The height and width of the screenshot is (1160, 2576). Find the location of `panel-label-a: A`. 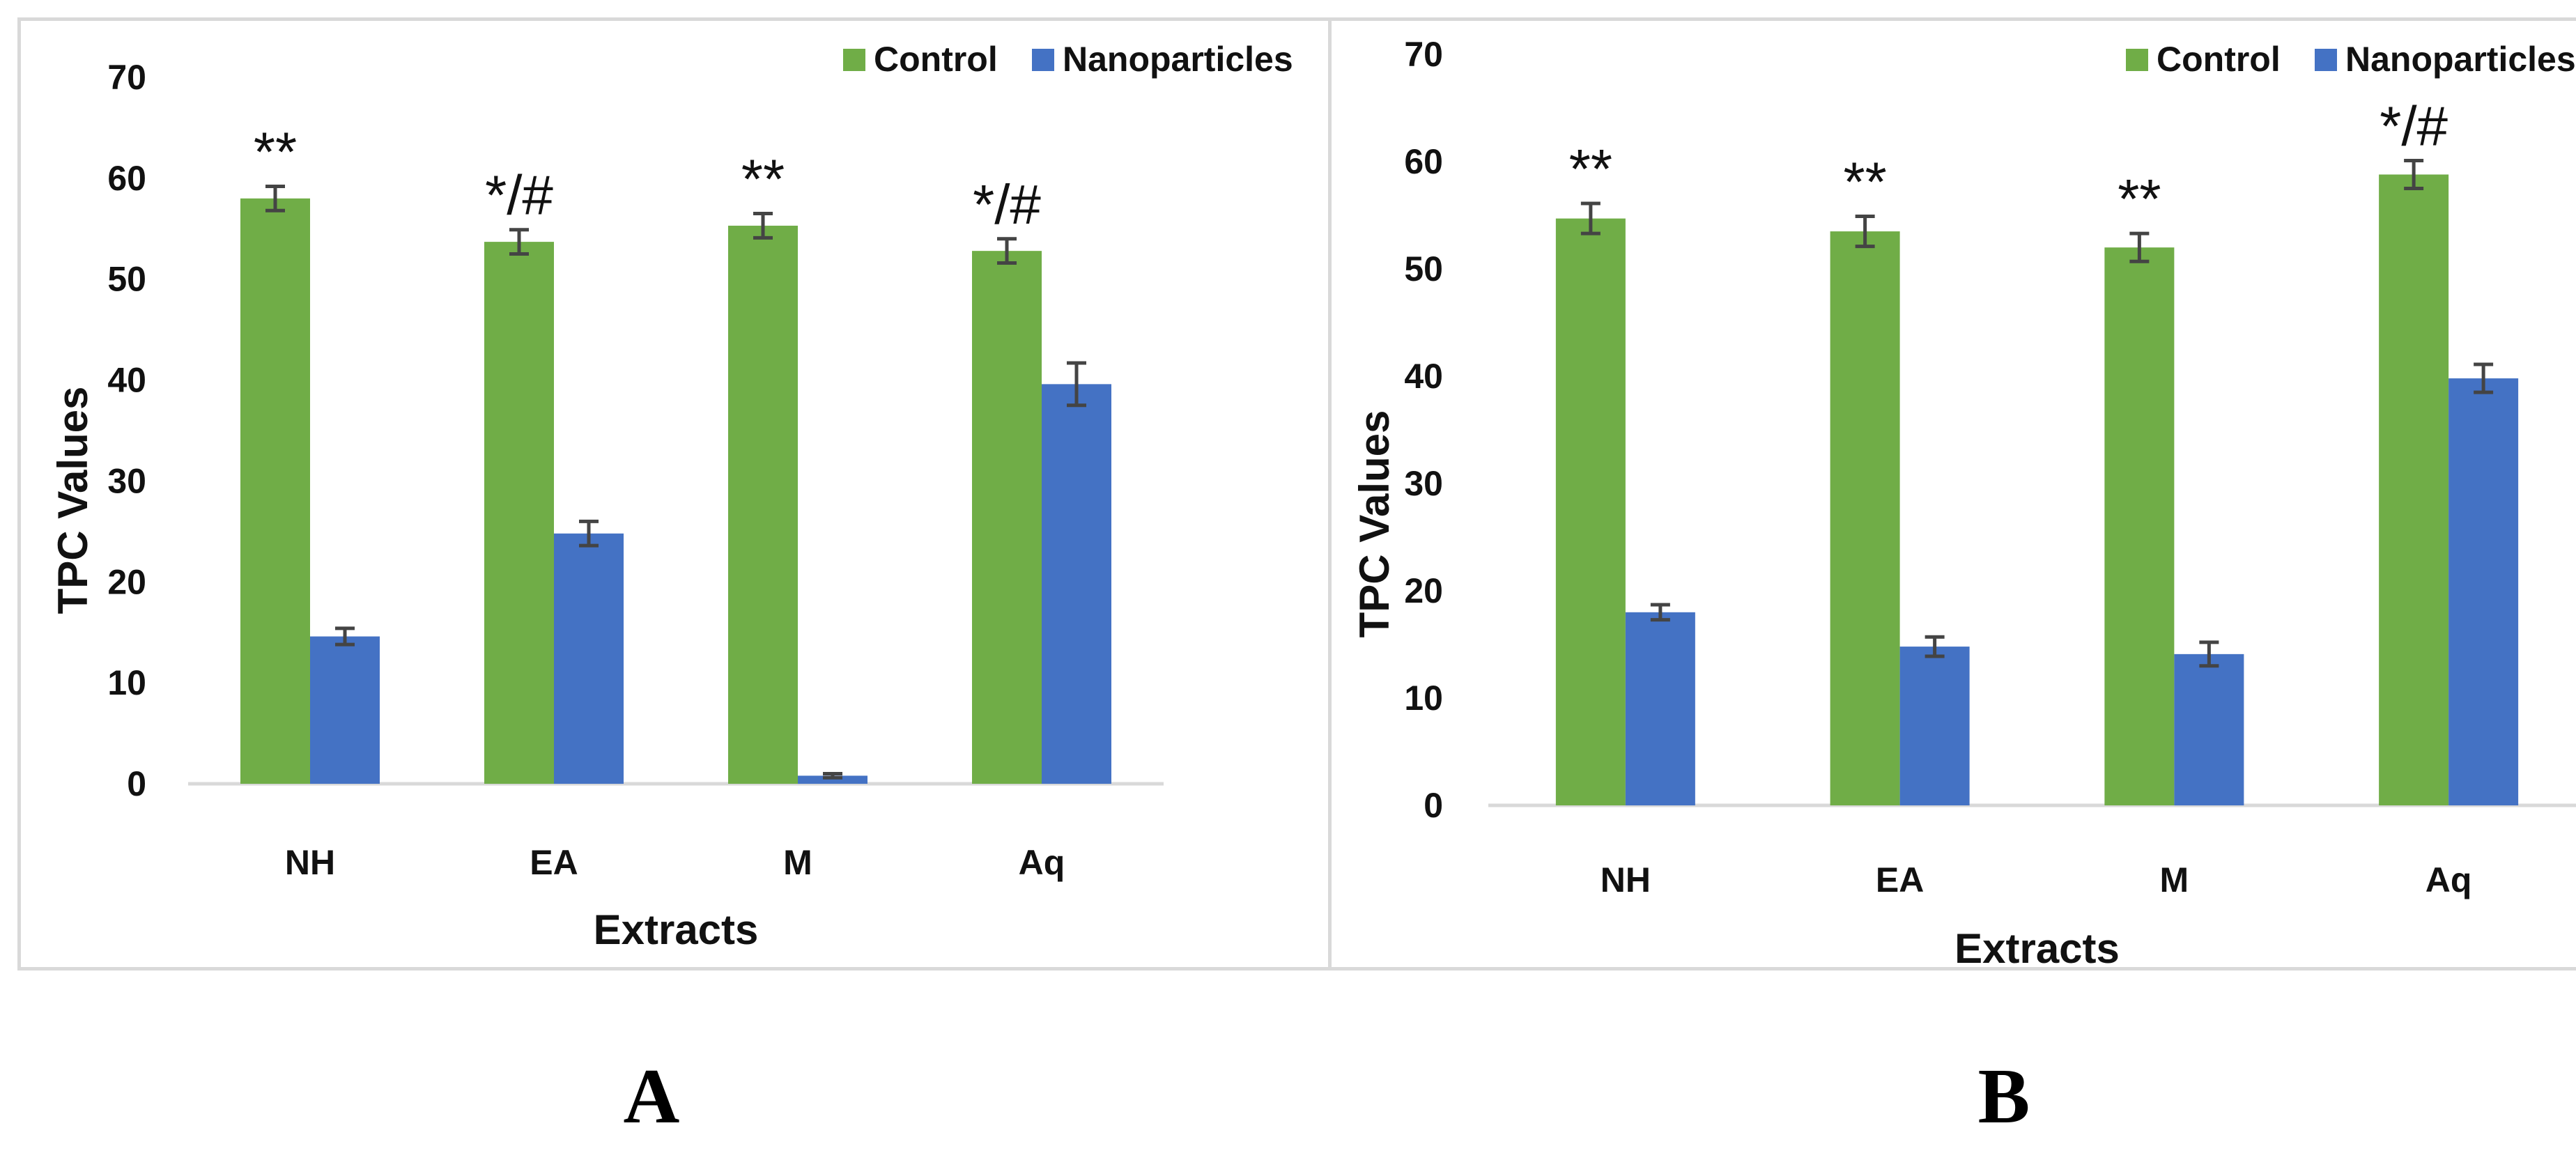

panel-label-a: A is located at coordinates (651, 1096).